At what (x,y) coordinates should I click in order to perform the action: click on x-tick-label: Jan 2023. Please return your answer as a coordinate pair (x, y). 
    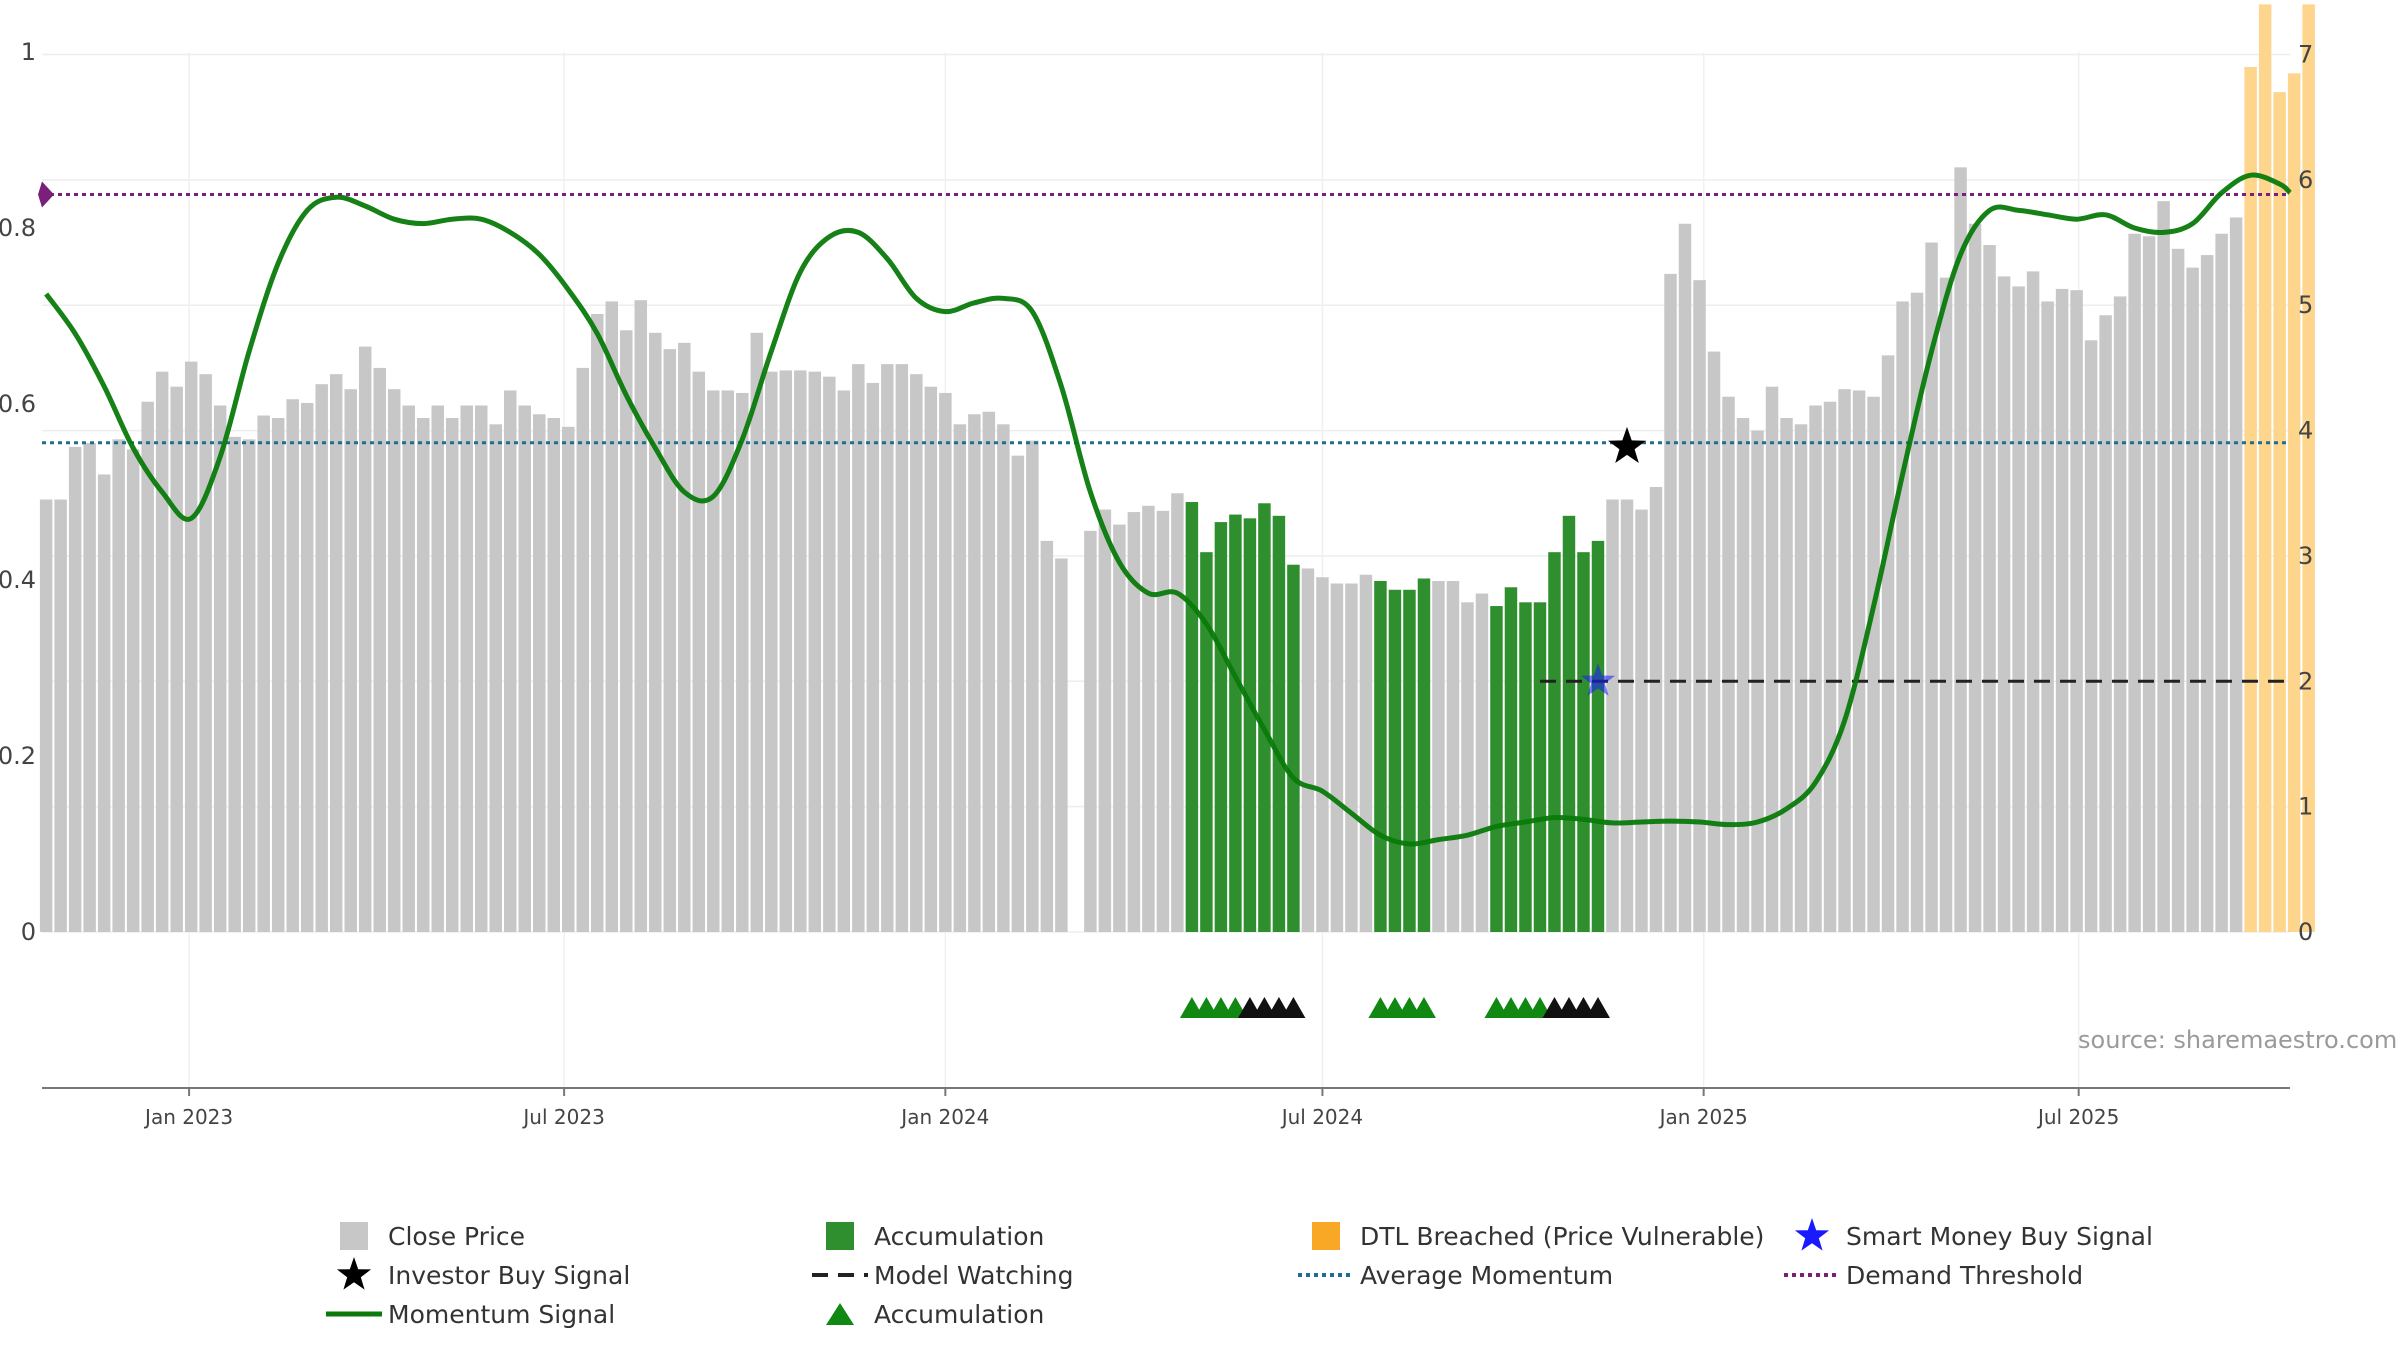
    Looking at the image, I should click on (188, 1117).